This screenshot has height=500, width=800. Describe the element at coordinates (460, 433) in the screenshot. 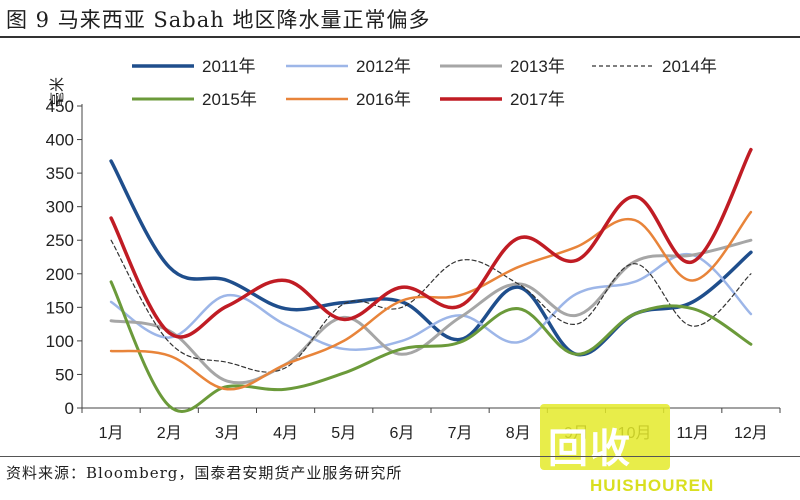

I see `x-tick-label: 7月` at that location.